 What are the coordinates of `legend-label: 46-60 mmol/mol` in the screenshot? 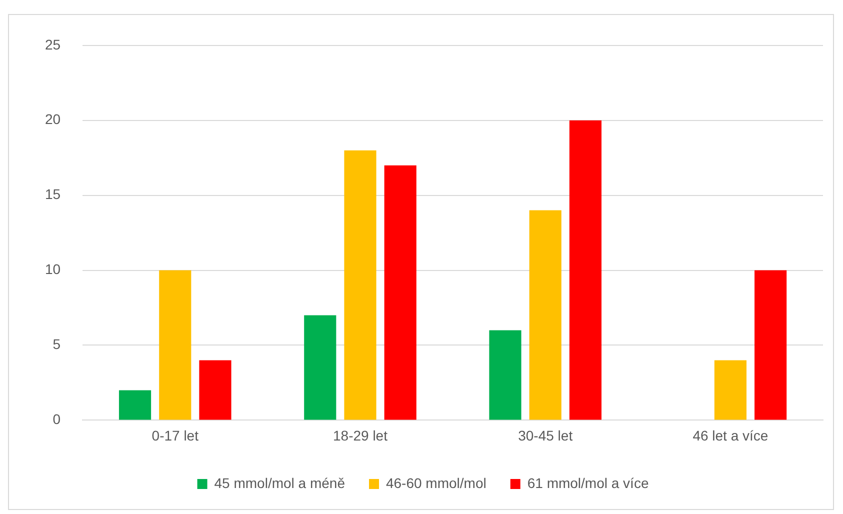 It's located at (436, 482).